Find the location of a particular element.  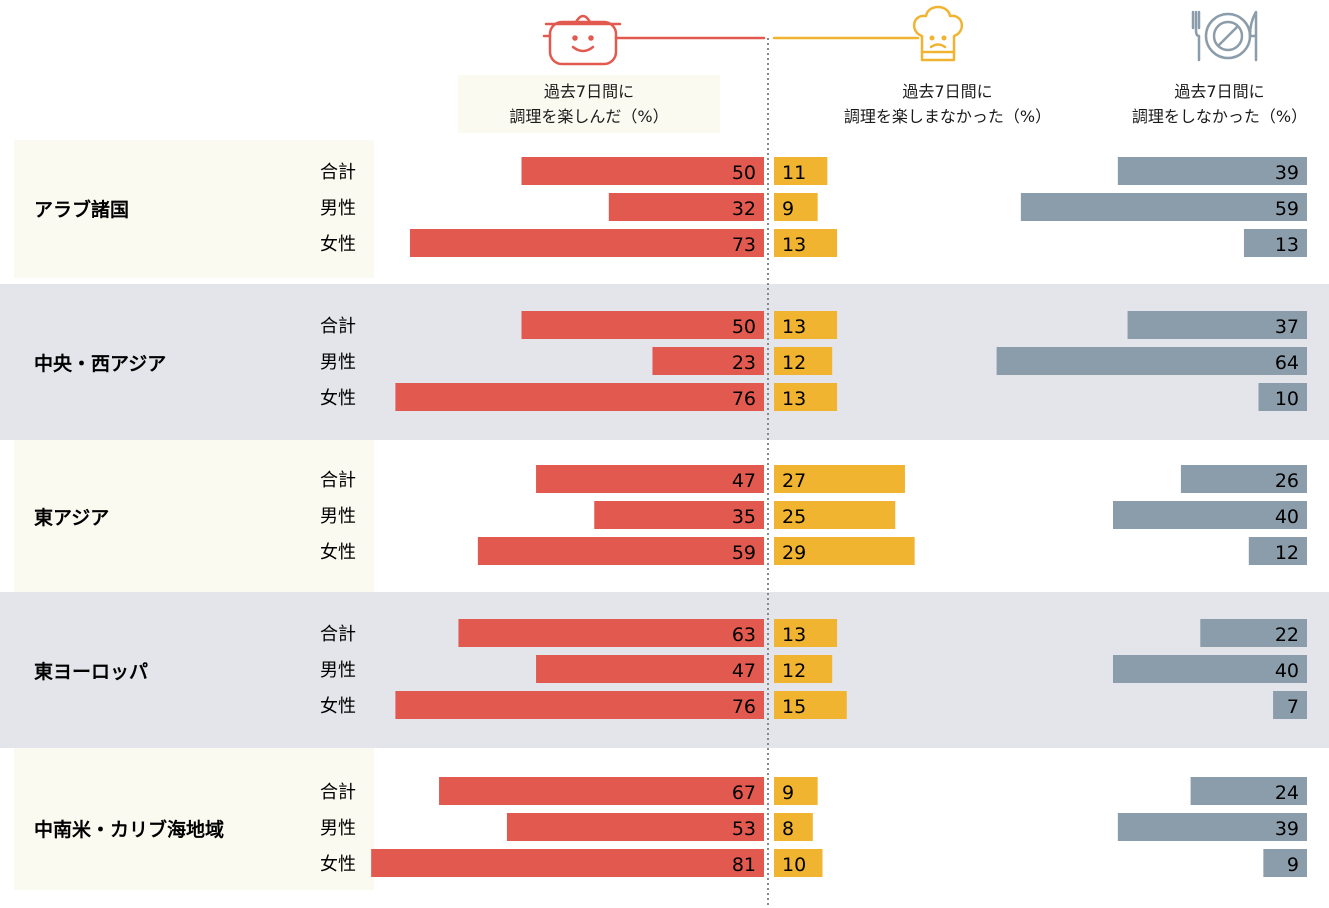

region-label: アラブ諸国 is located at coordinates (81, 209).